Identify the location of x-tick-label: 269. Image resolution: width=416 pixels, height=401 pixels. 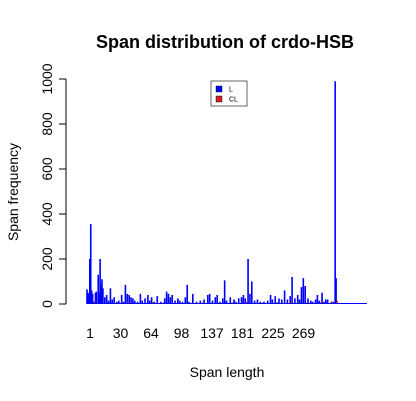
(304, 333).